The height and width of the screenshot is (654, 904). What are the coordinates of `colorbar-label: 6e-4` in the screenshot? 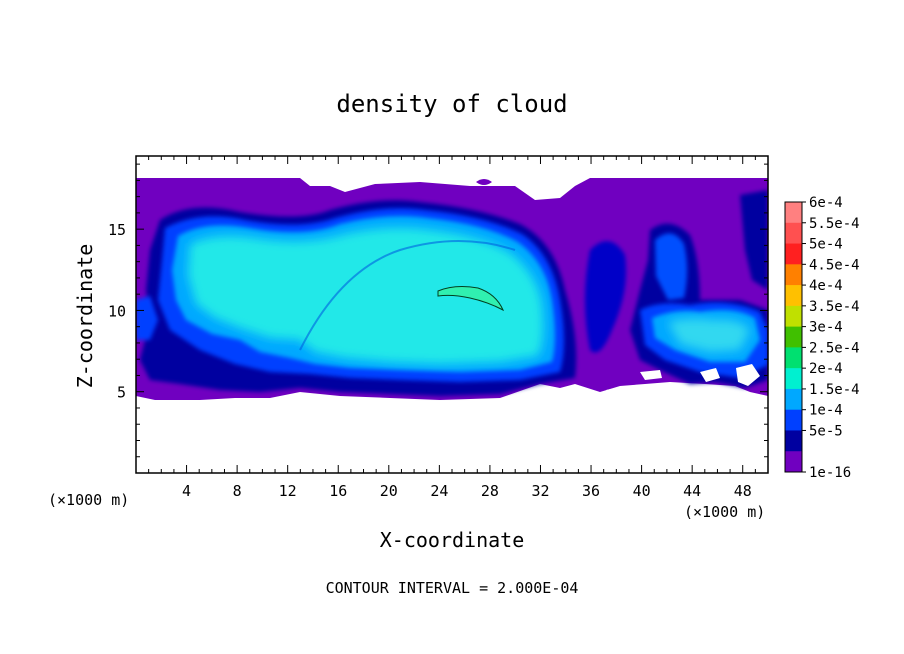 It's located at (826, 203).